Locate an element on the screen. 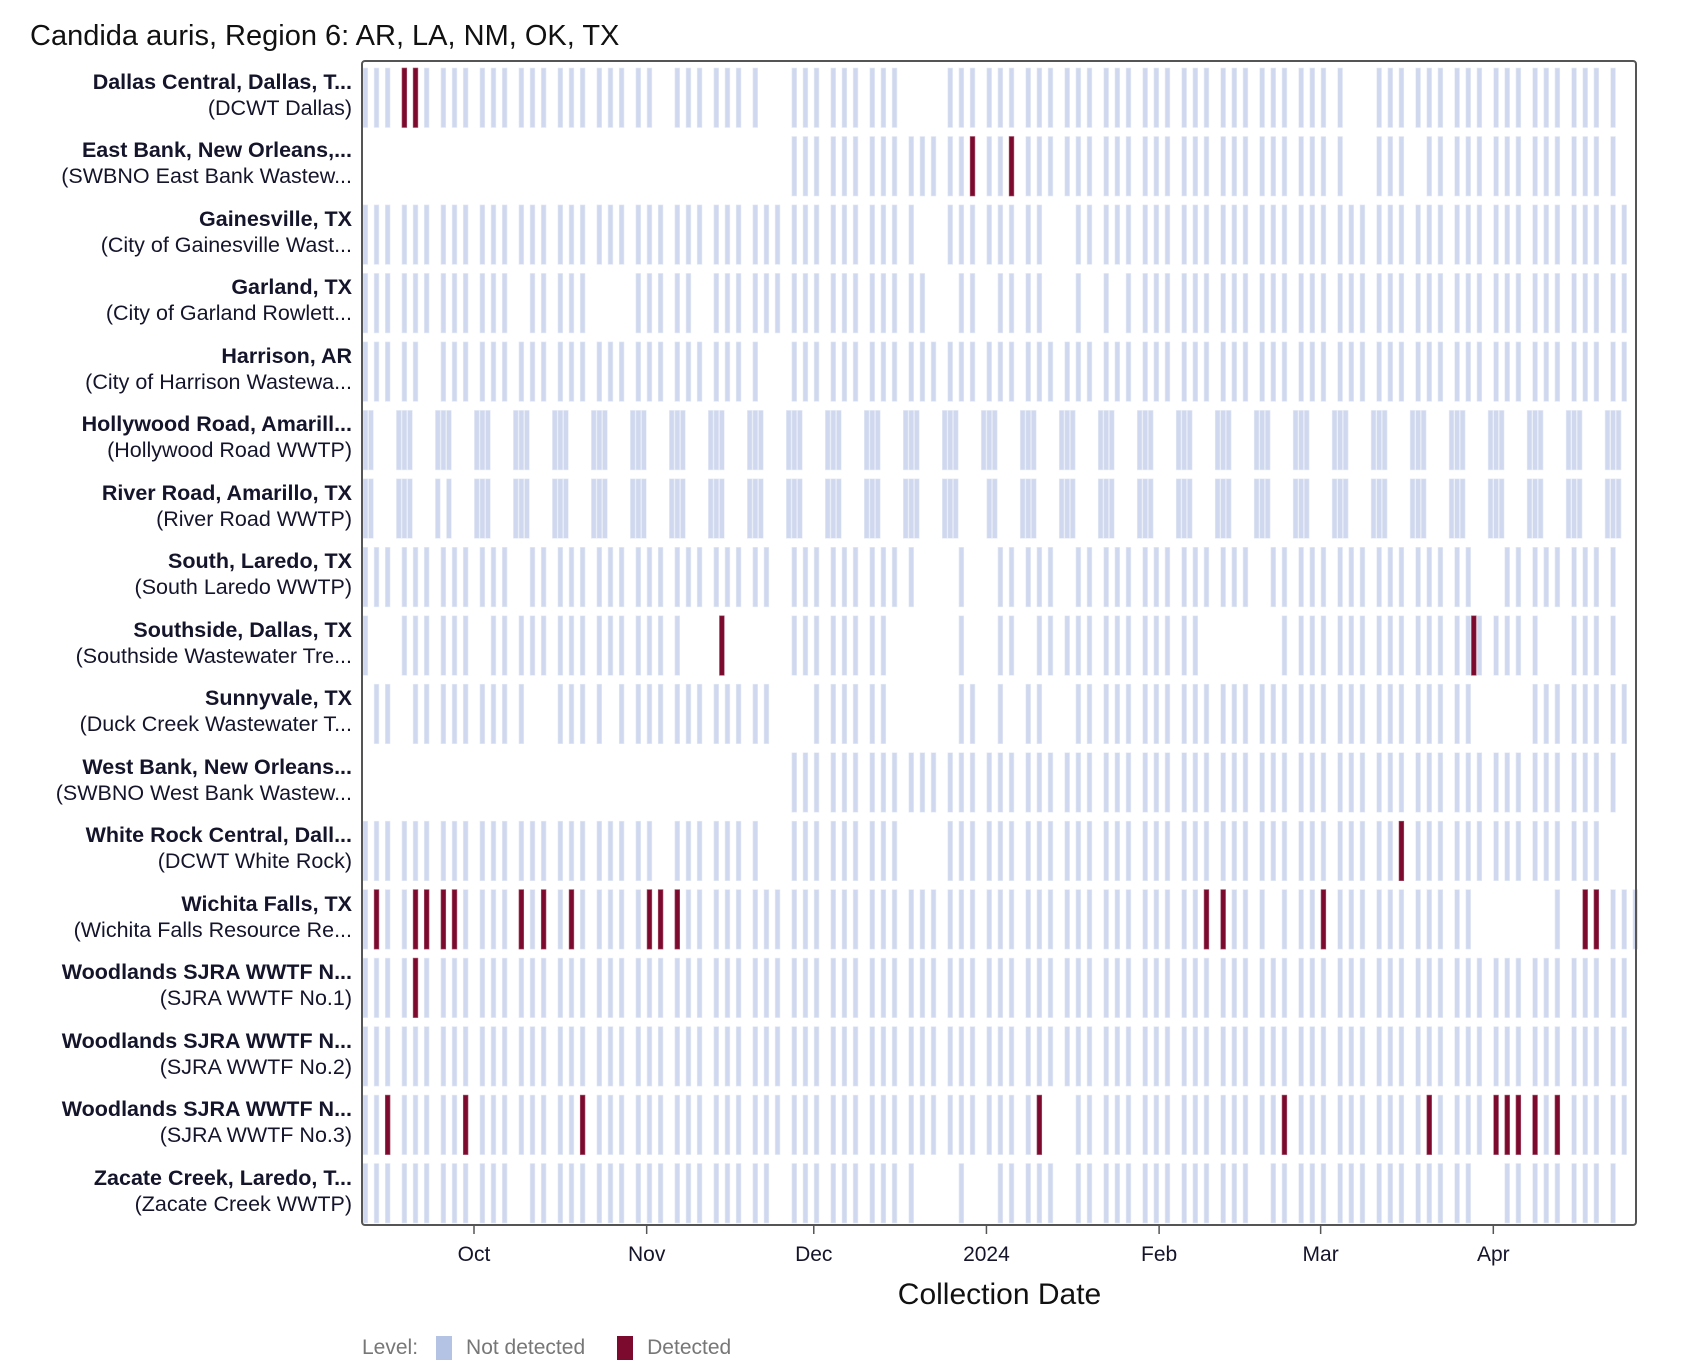 This screenshot has height=1370, width=1702. legend-swatch-not-detected is located at coordinates (444, 1348).